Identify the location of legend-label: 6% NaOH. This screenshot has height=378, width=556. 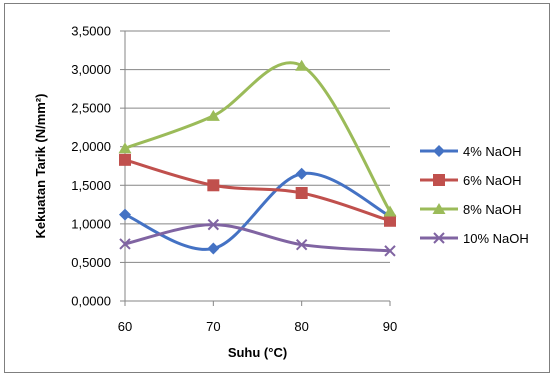
(492, 180).